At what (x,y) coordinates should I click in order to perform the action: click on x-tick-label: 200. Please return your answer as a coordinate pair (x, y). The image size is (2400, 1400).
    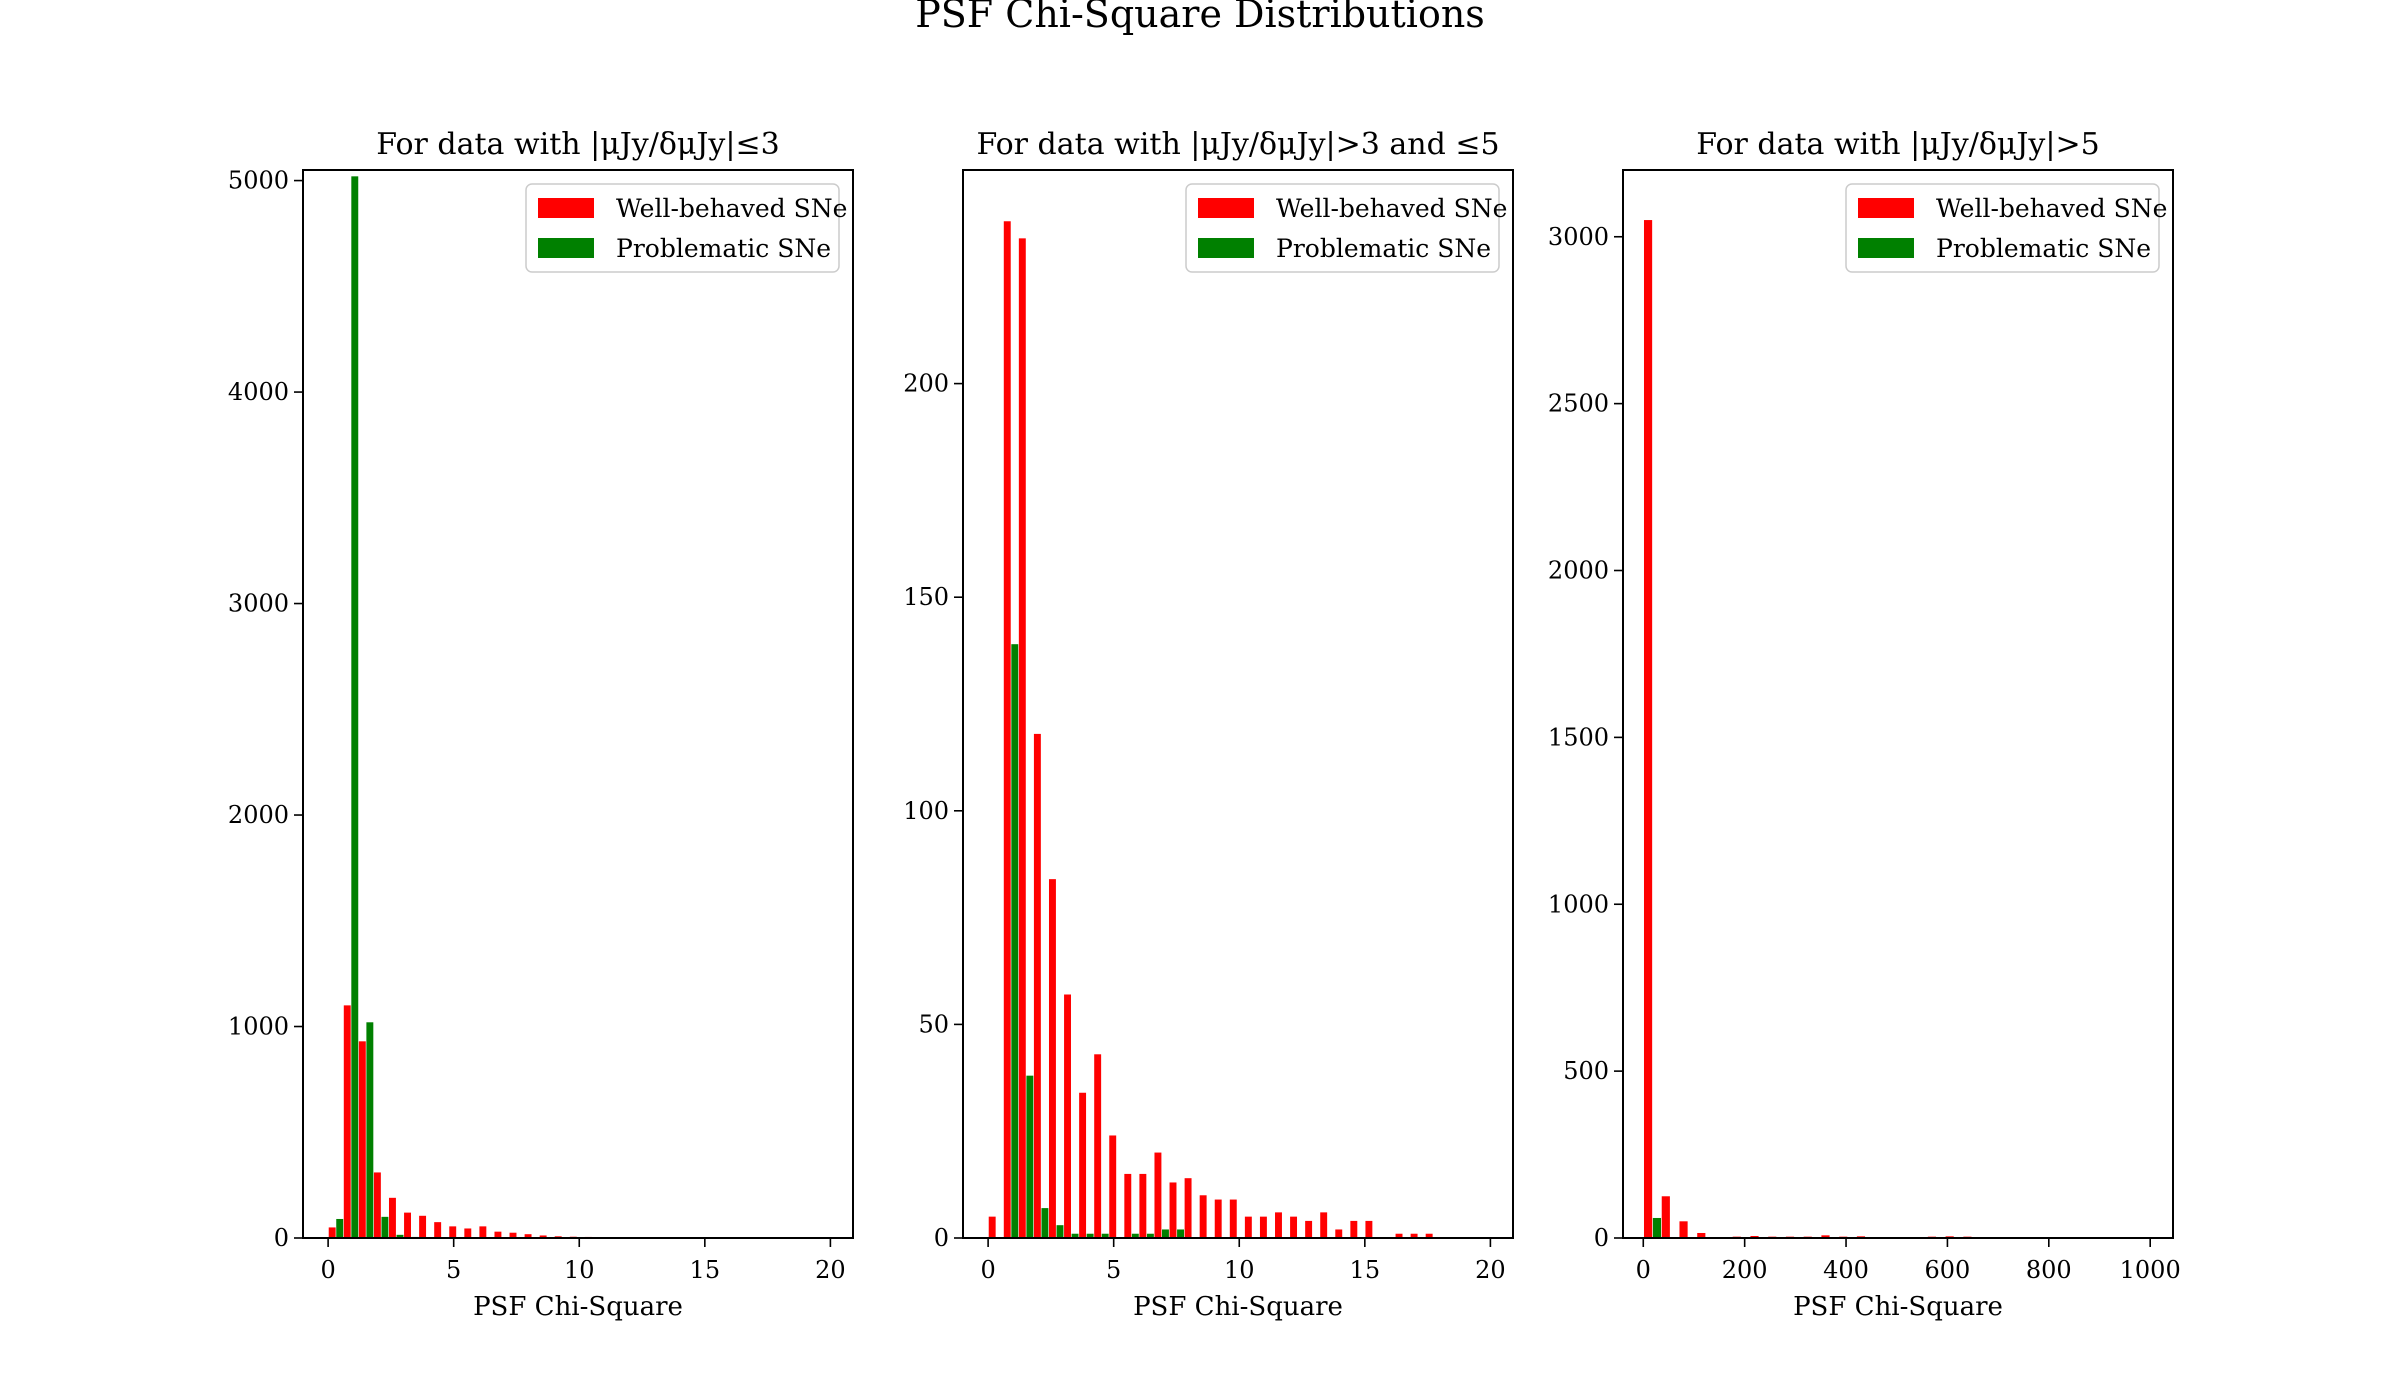
    Looking at the image, I should click on (1745, 1270).